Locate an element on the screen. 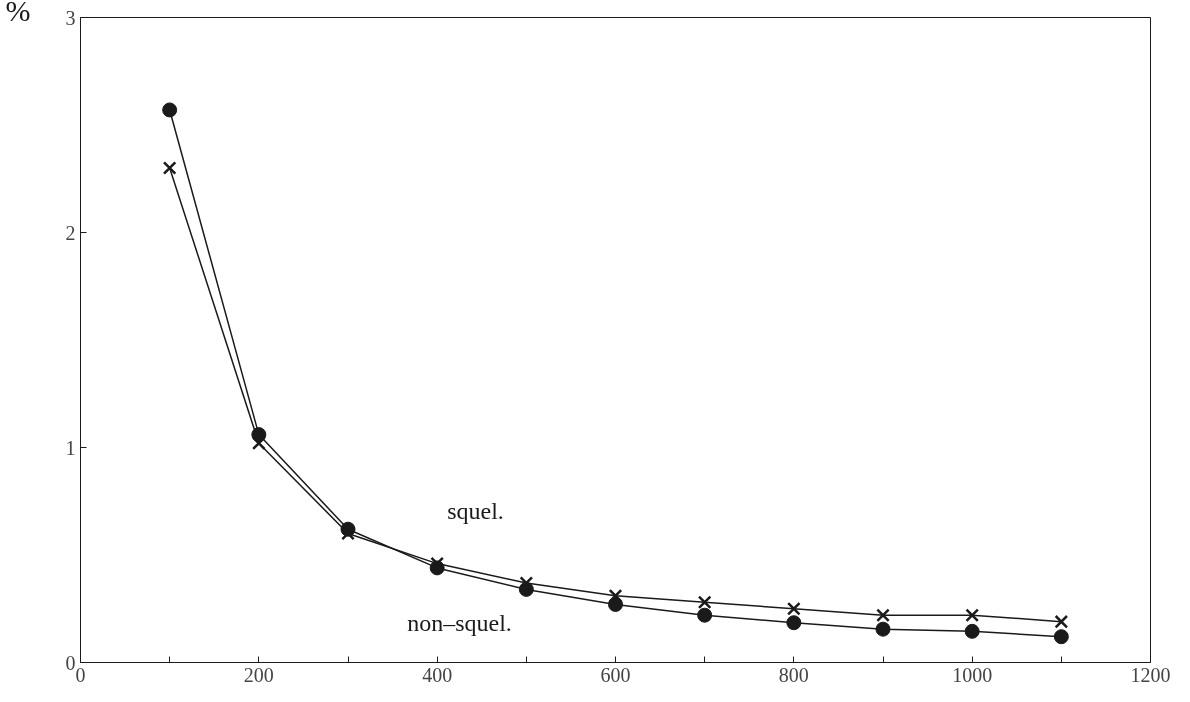 The height and width of the screenshot is (702, 1190). y-tick-label: 2 is located at coordinates (70, 232).